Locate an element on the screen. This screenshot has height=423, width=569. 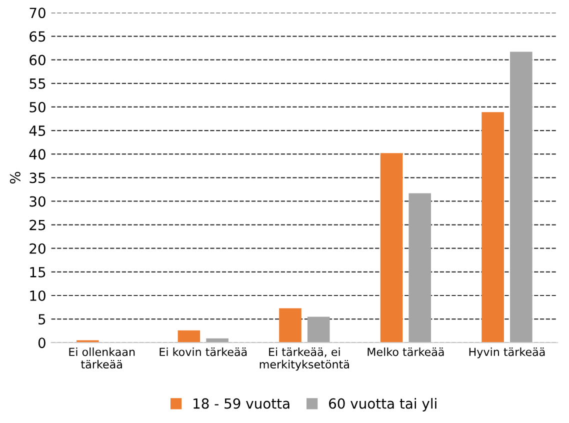
legend-label: 60 vuotta tai yli is located at coordinates (382, 405).